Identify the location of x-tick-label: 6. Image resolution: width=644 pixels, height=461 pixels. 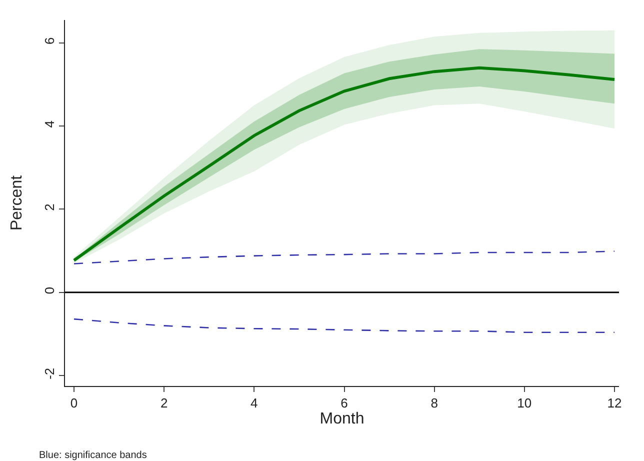
(344, 403).